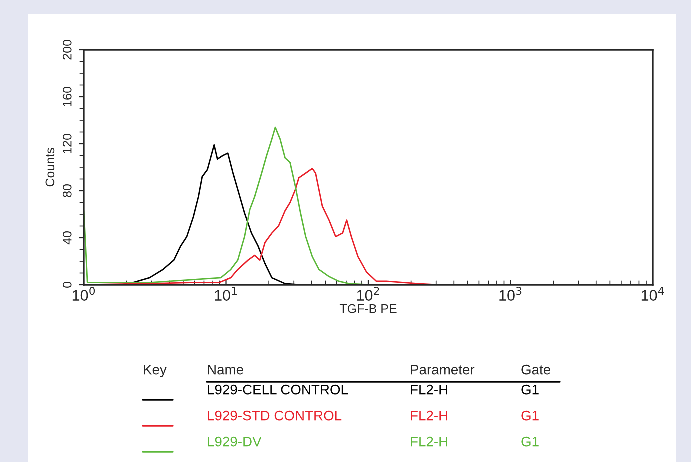 This screenshot has width=691, height=462. Describe the element at coordinates (155, 371) in the screenshot. I see `legend-title: Key` at that location.